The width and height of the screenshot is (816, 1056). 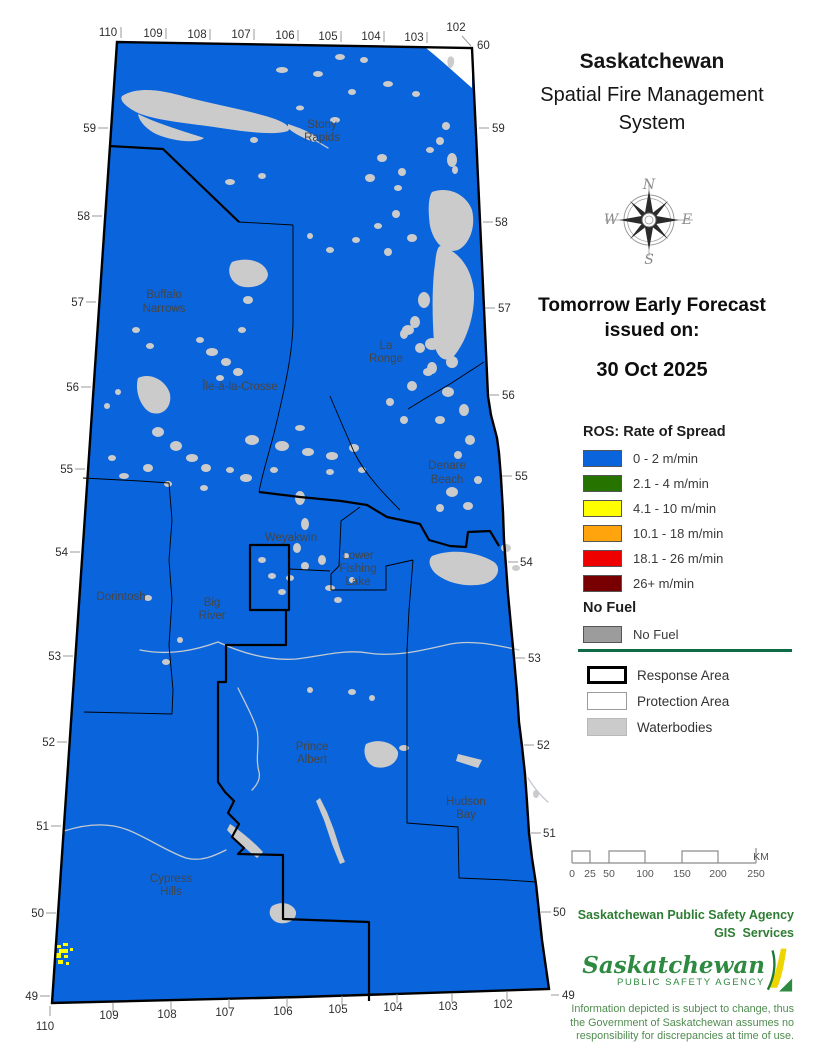 What do you see at coordinates (697, 701) in the screenshot?
I see `legend-row: Protection Area` at bounding box center [697, 701].